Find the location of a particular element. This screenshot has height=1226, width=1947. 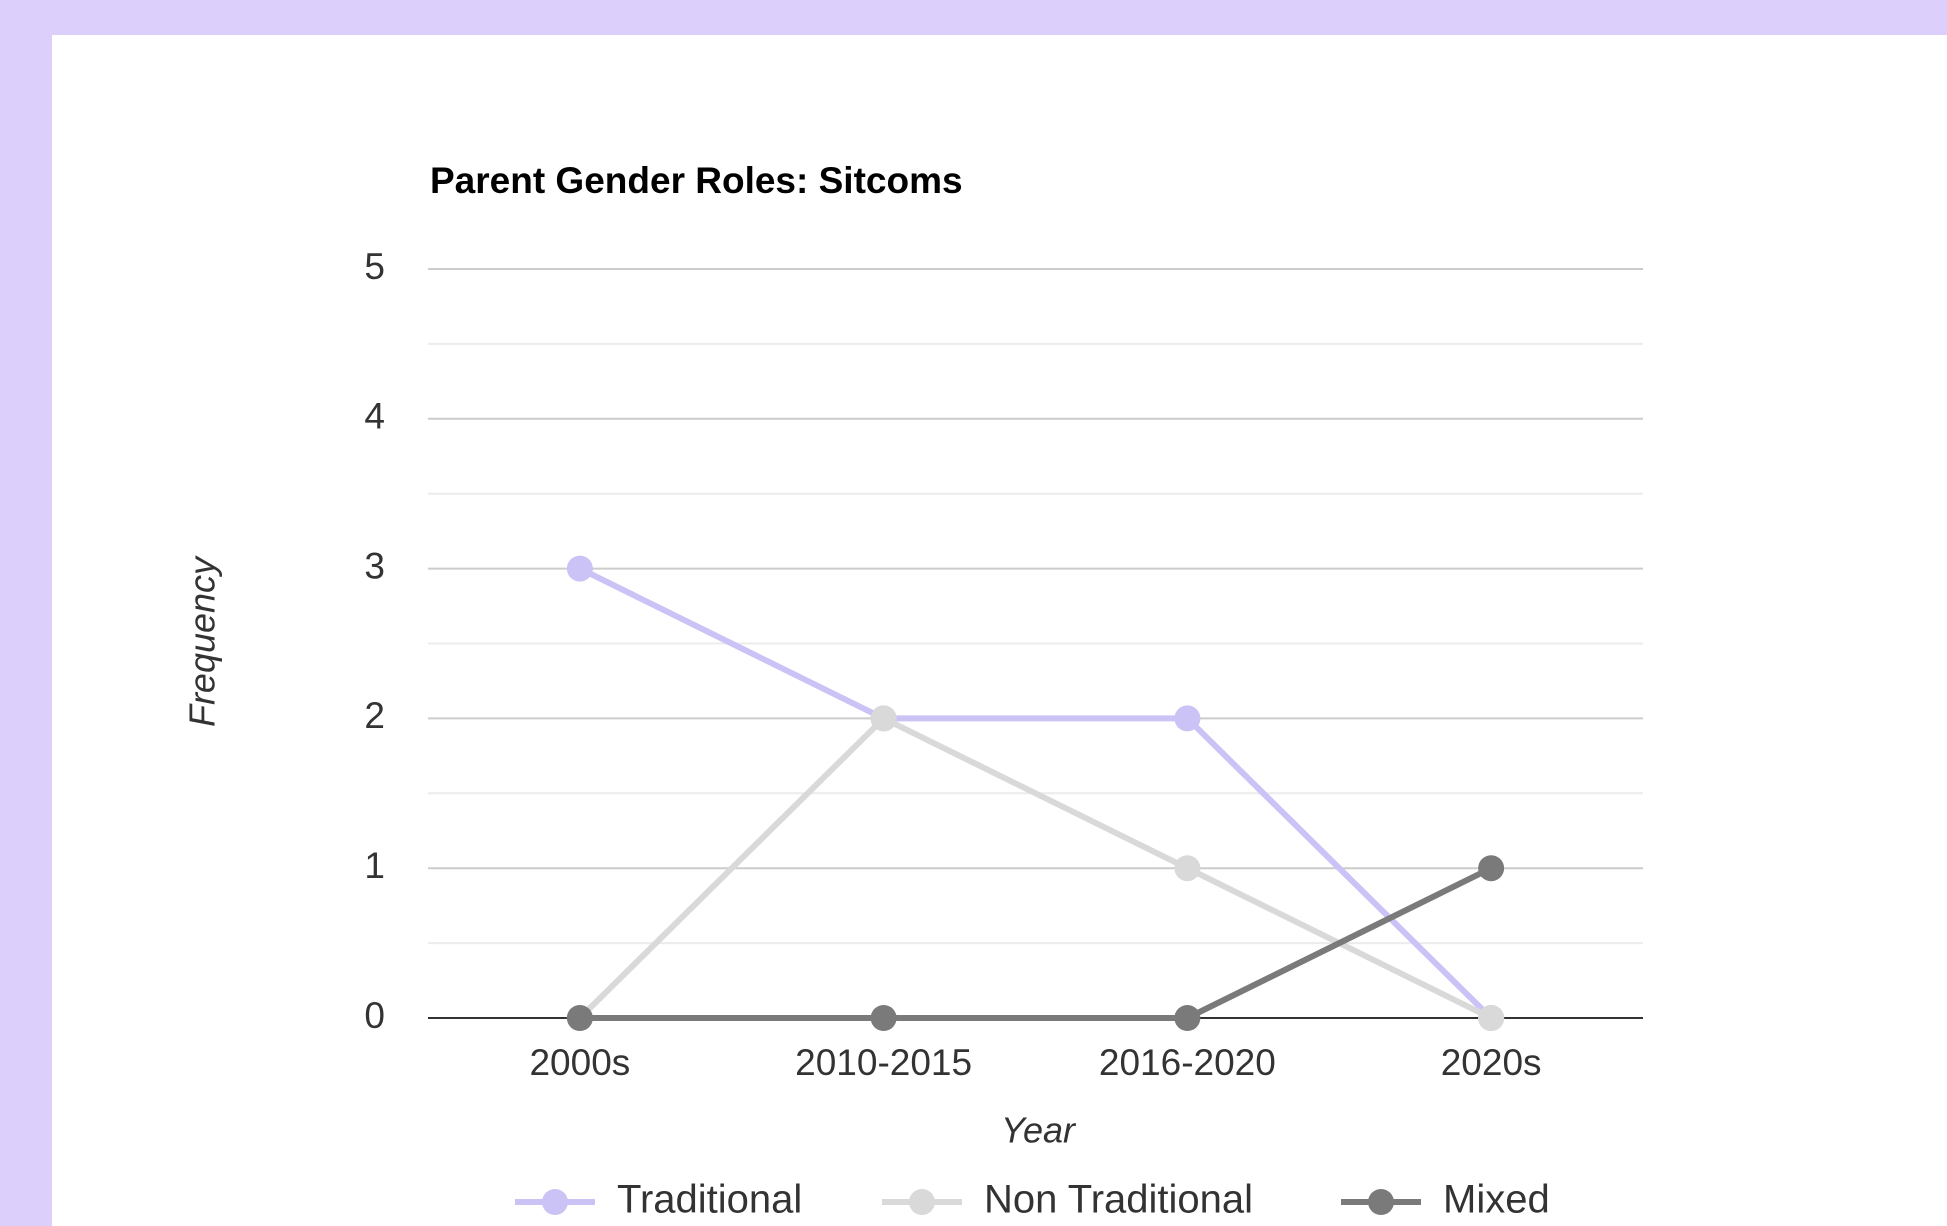

y-tick-label: 2 is located at coordinates (374, 715).